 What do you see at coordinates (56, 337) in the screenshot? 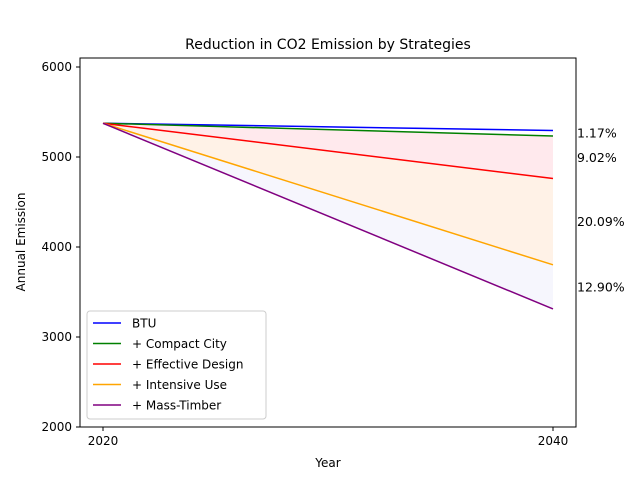
I see `y-tick-label: 3000` at bounding box center [56, 337].